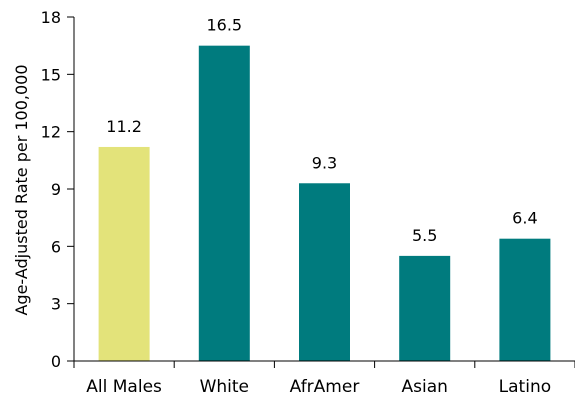  Describe the element at coordinates (524, 218) in the screenshot. I see `data-label: 6.4` at that location.